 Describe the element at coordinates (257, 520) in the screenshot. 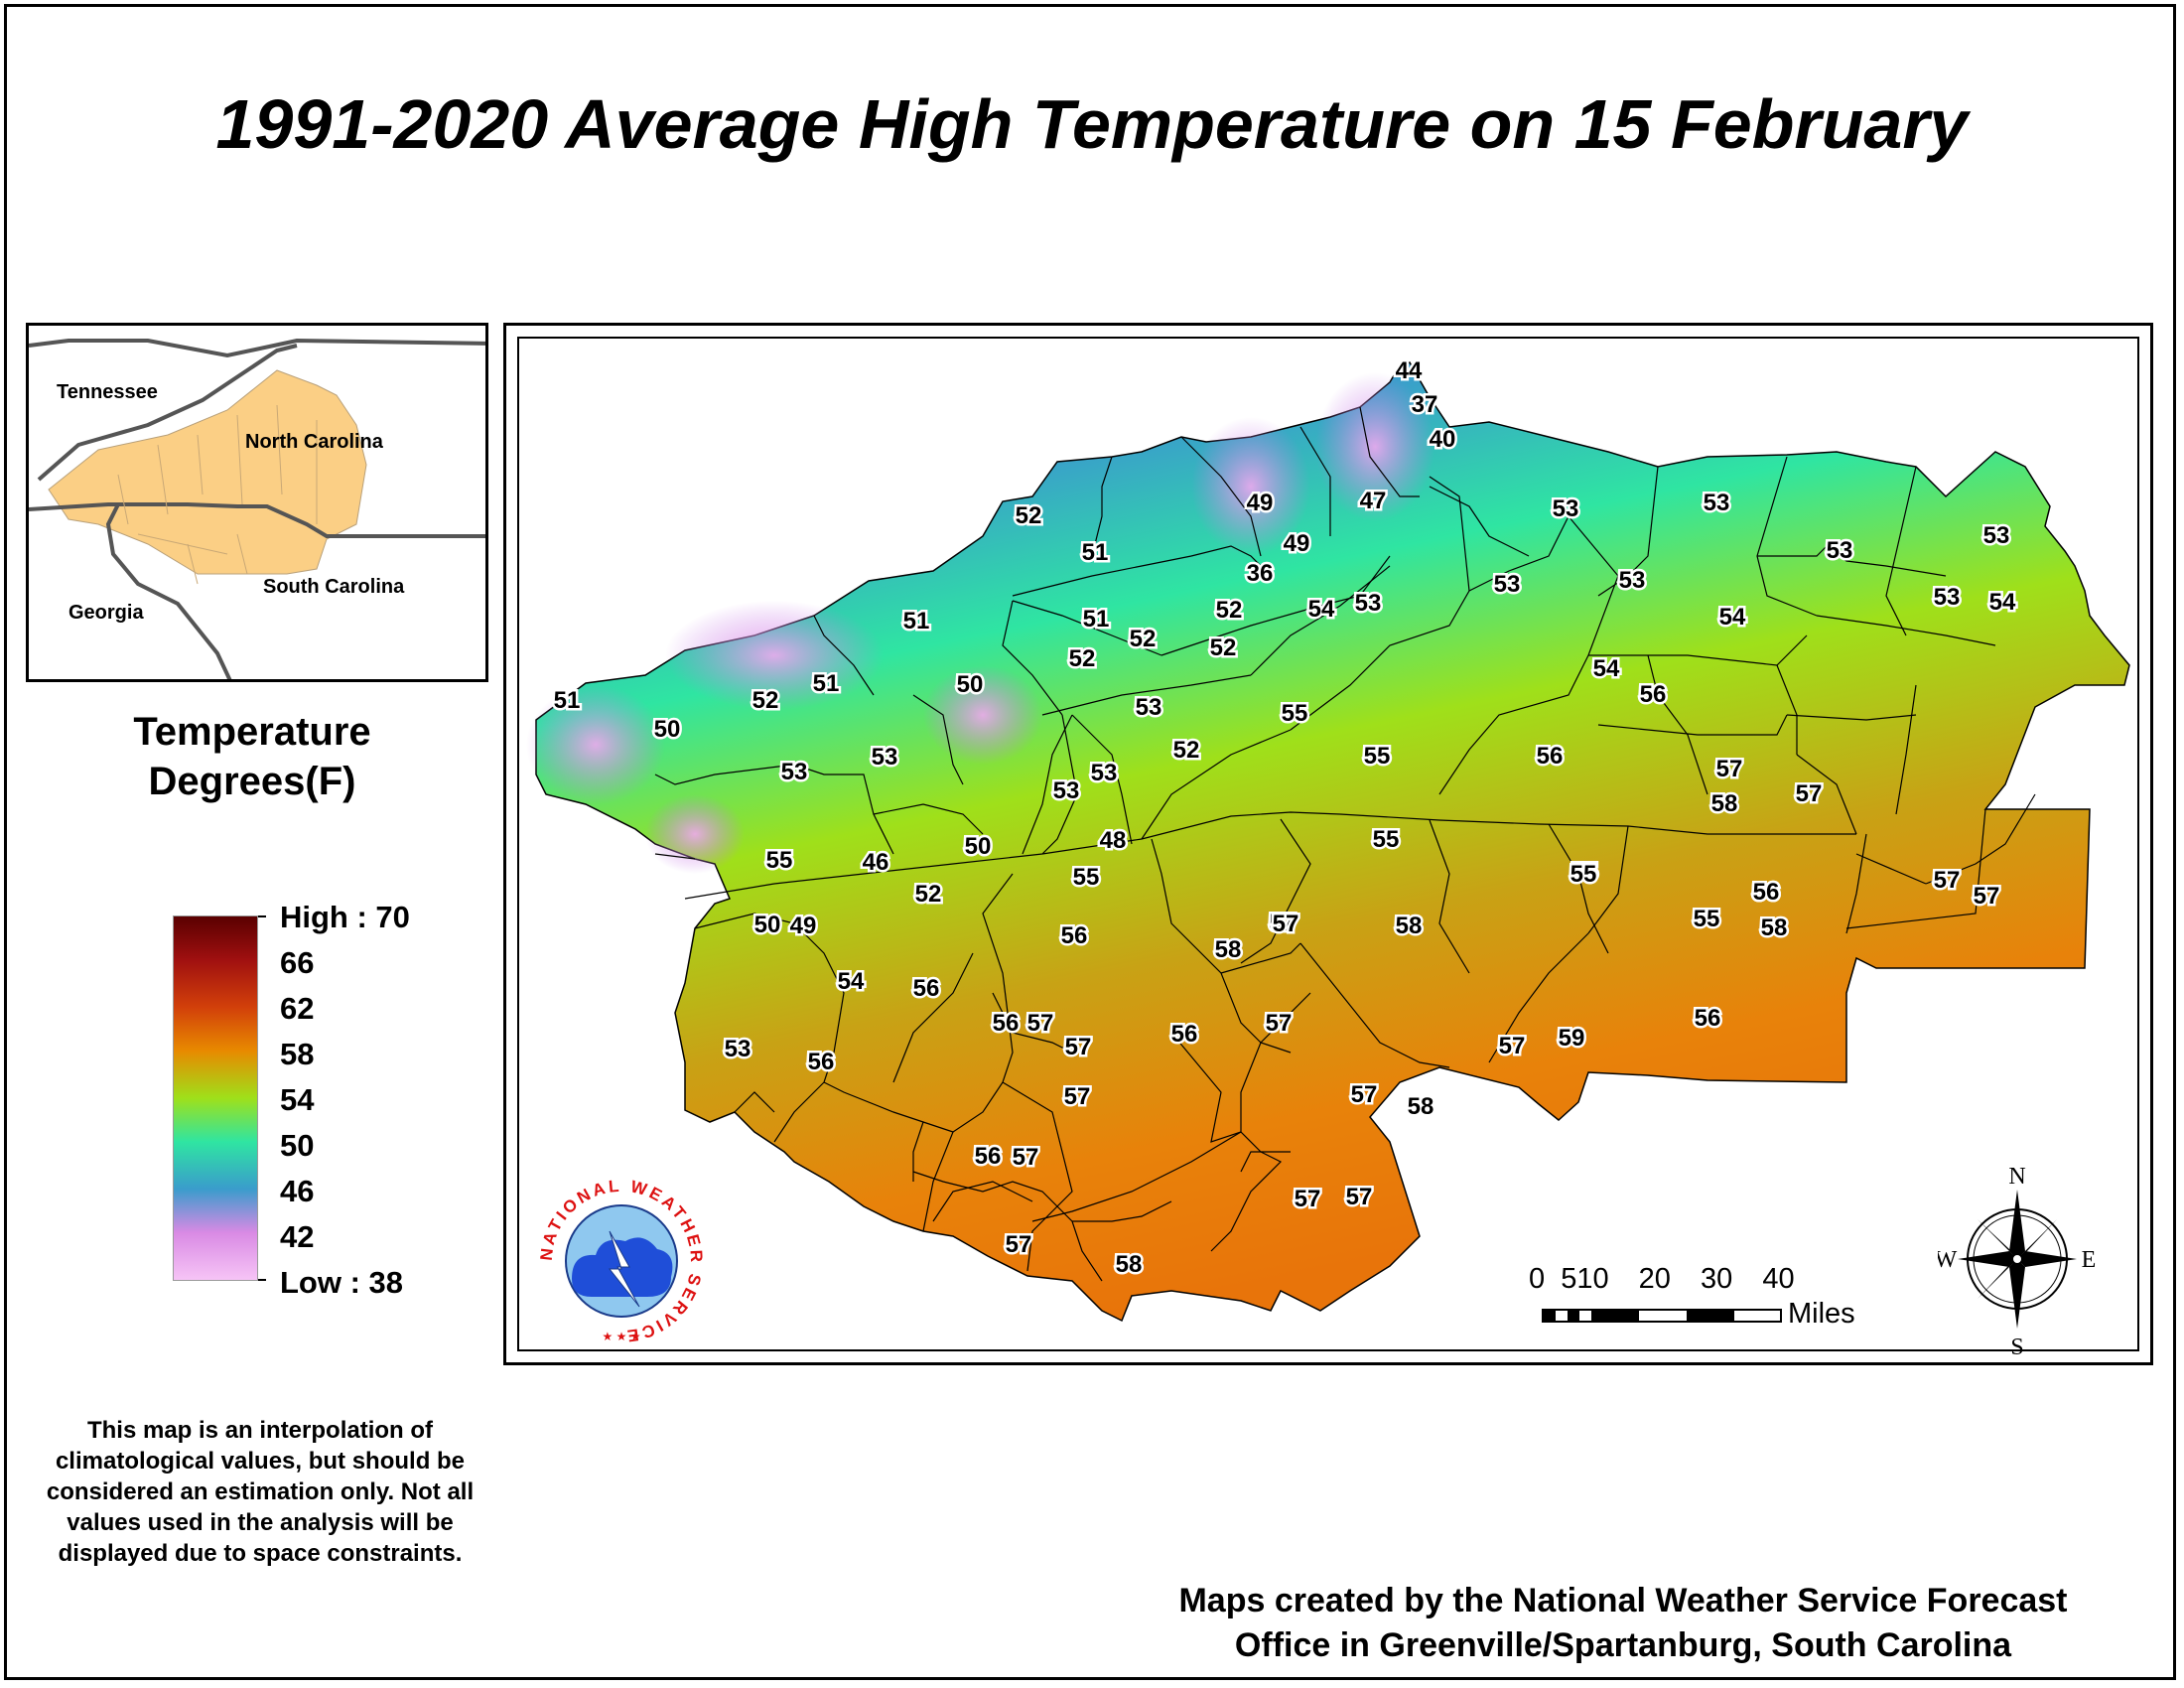

I see `inset-state-border-nc-sc` at that location.